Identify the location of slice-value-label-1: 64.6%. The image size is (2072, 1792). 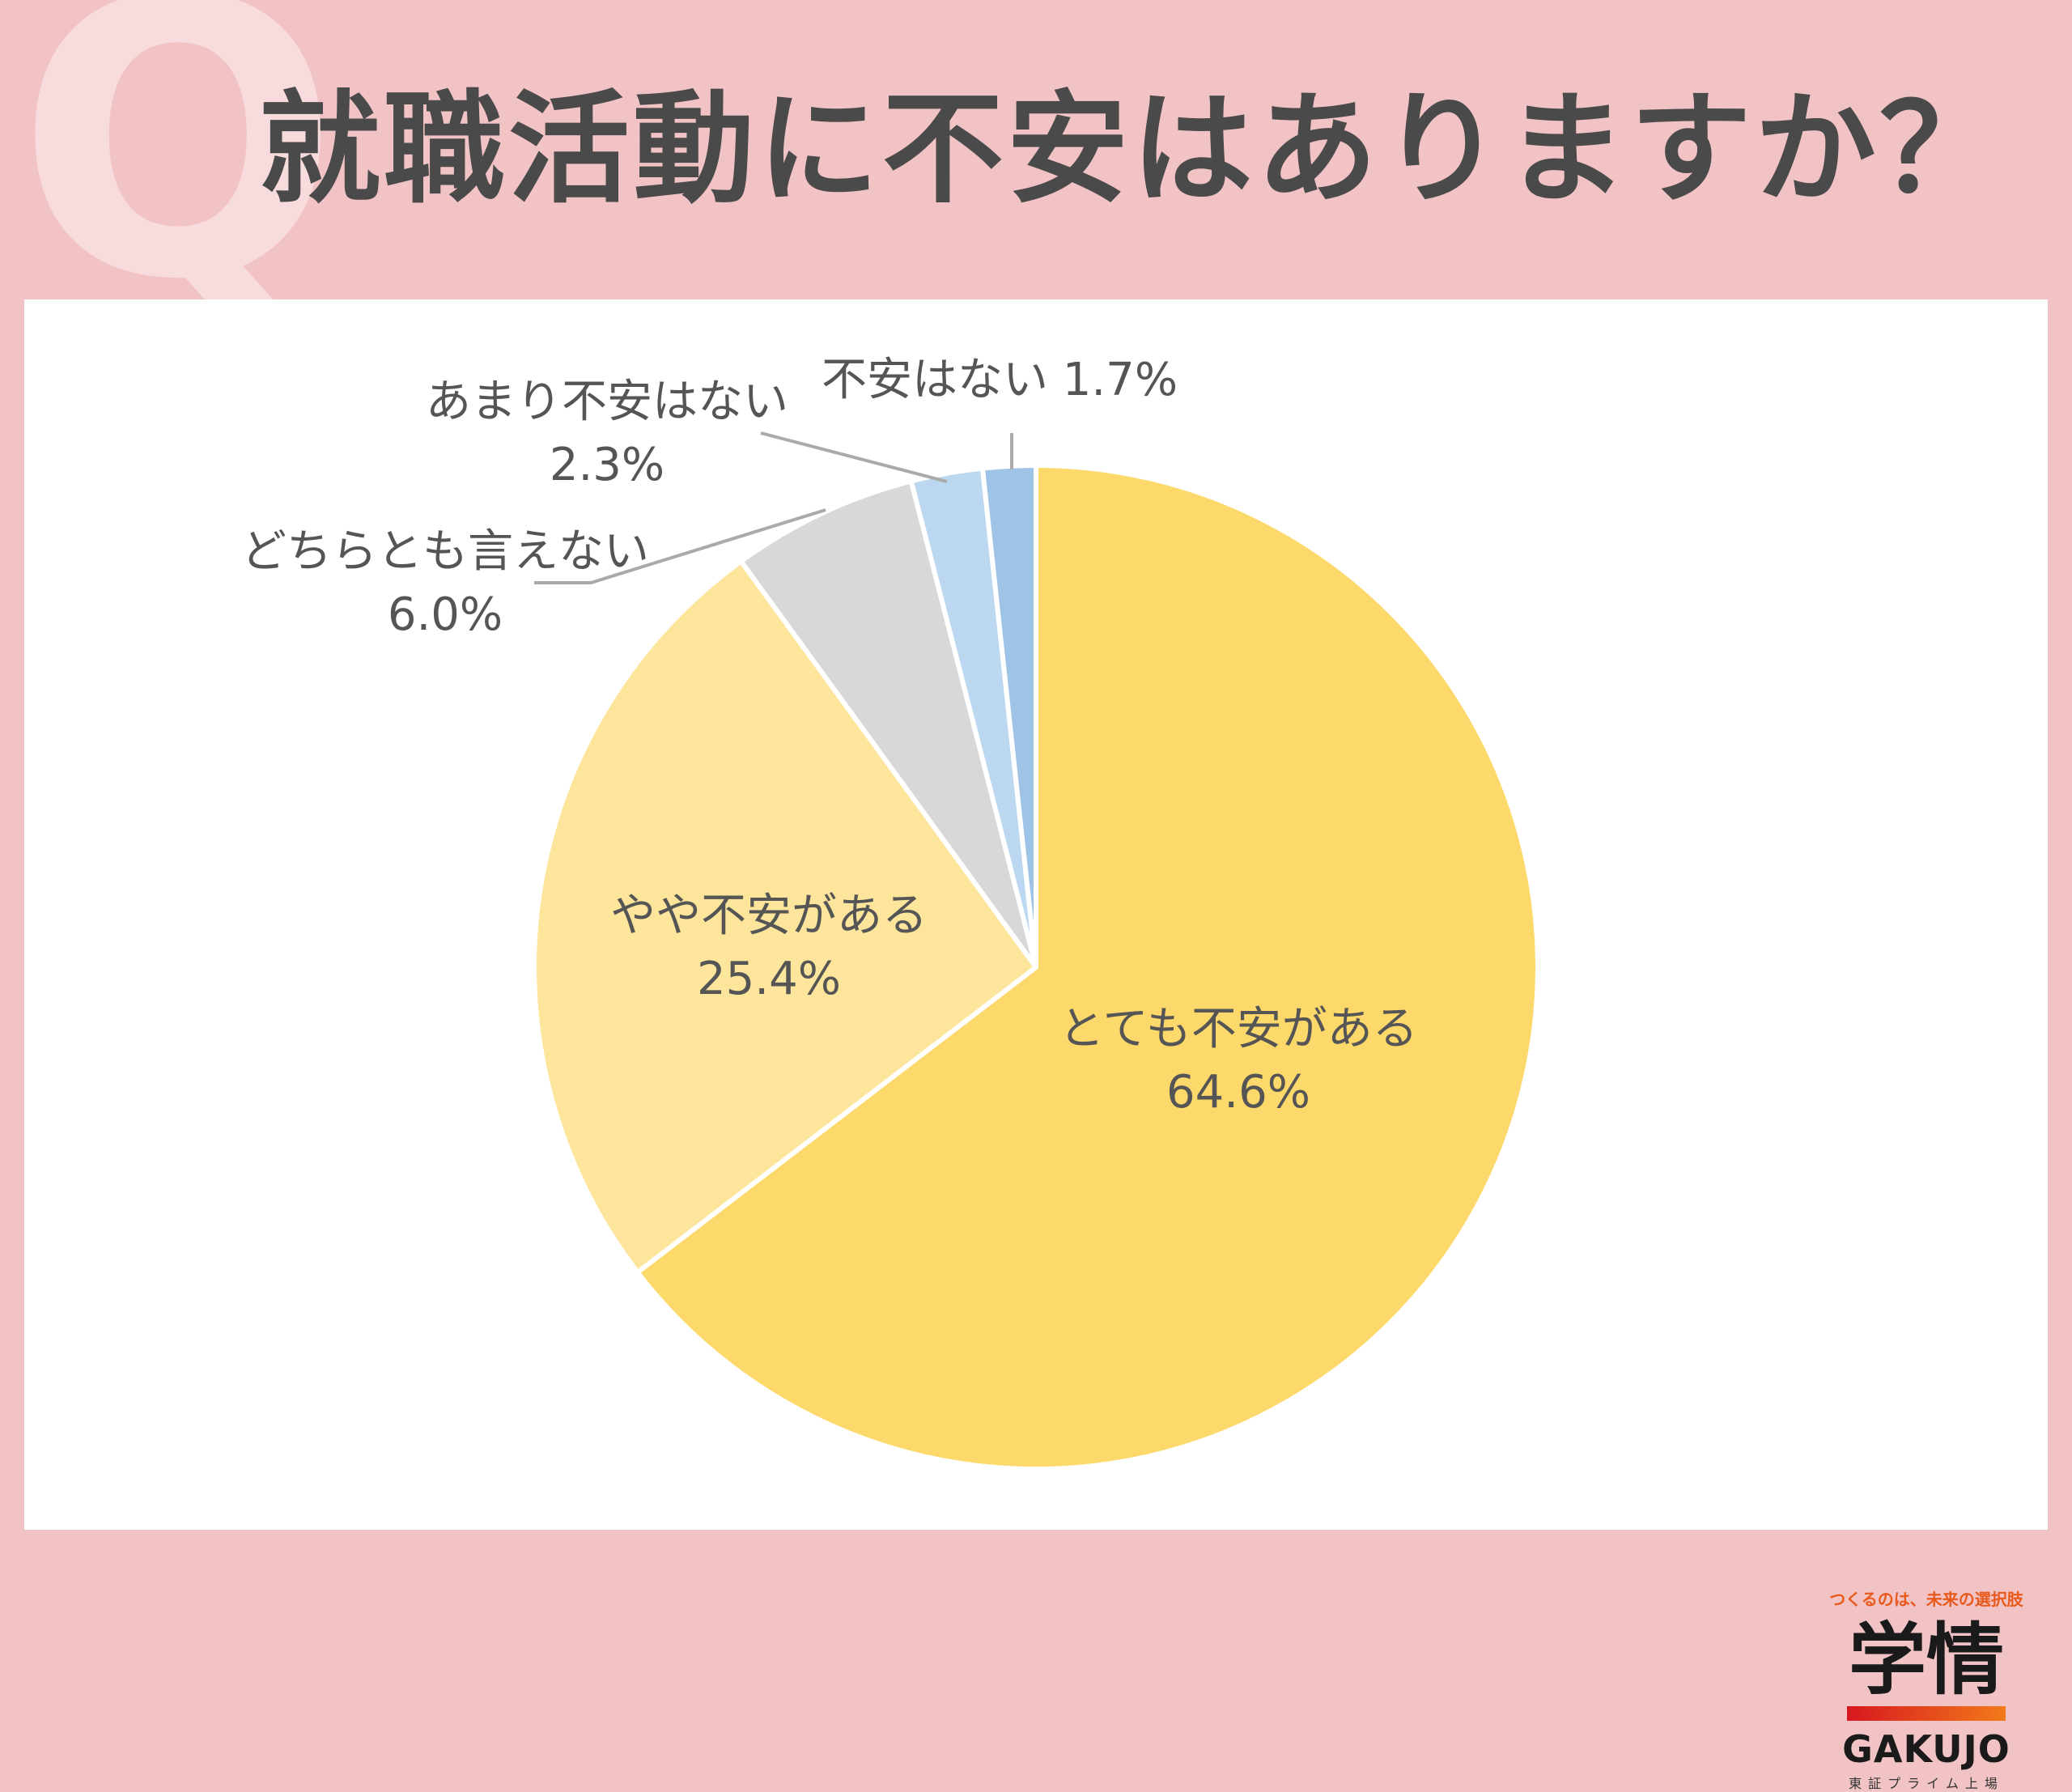
(1238, 1092).